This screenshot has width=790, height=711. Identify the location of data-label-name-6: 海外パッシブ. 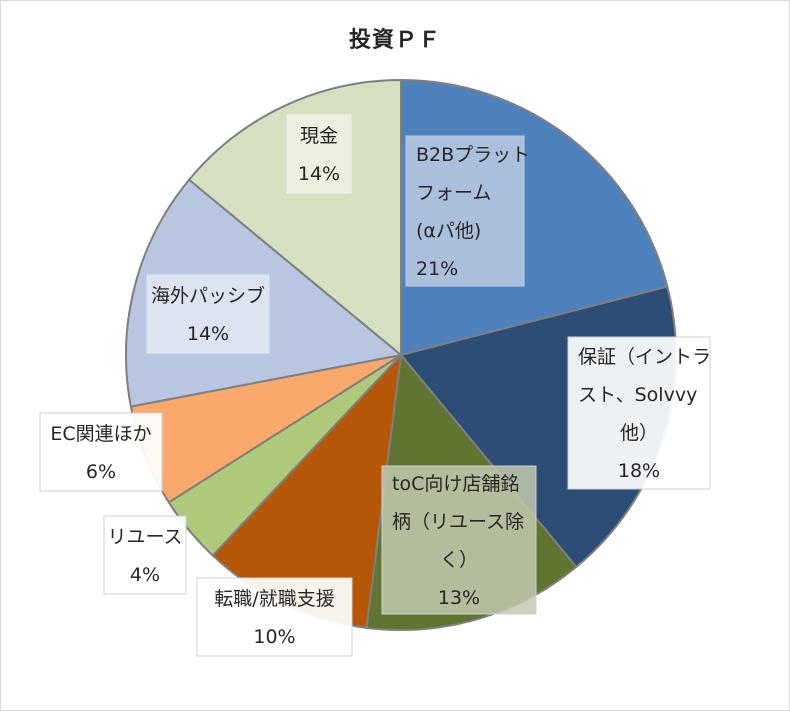
(208, 295).